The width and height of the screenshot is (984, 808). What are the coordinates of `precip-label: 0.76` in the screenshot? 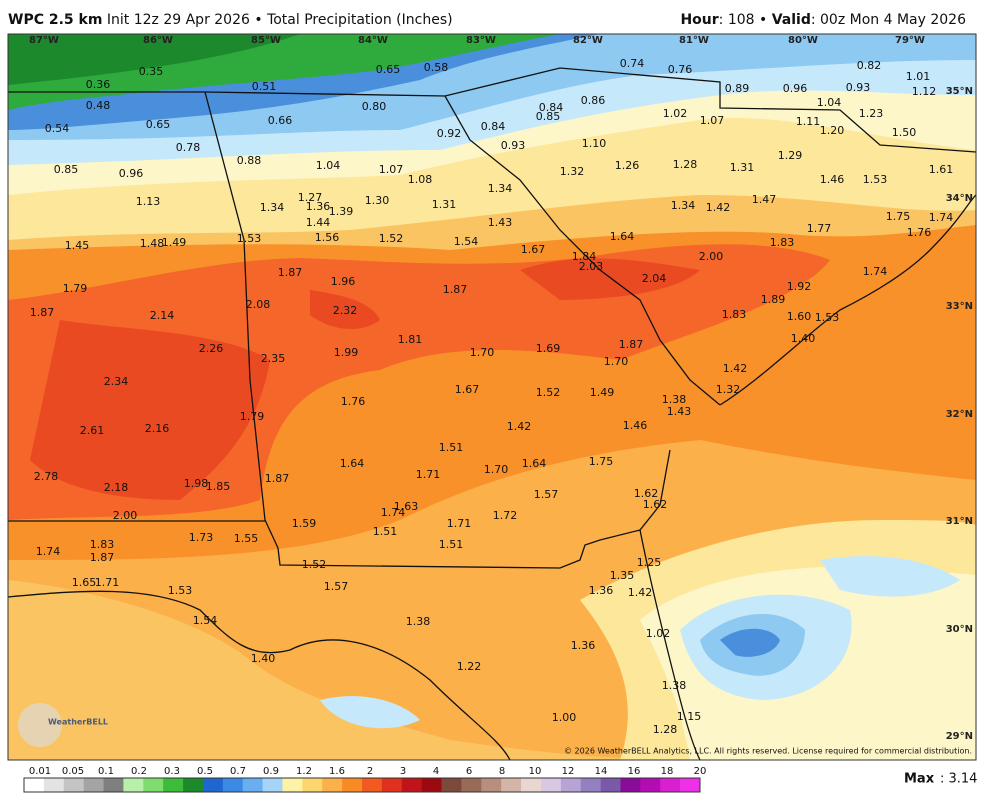 It's located at (680, 69).